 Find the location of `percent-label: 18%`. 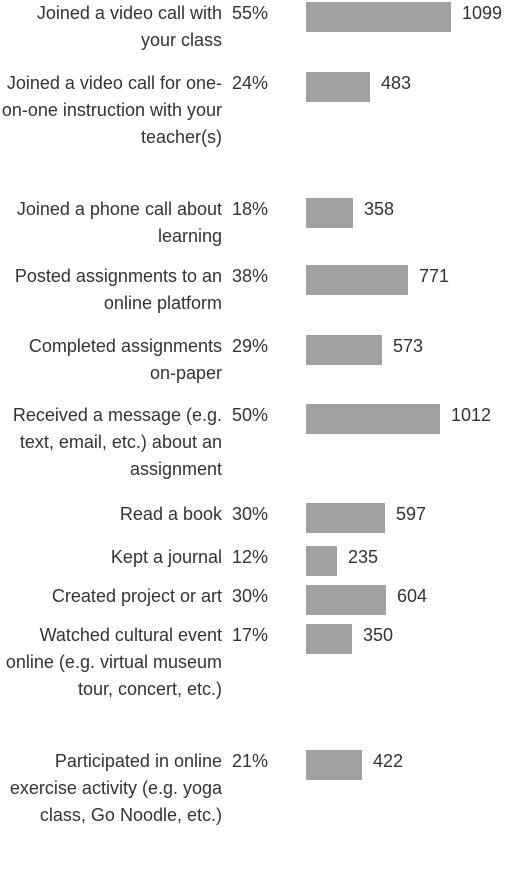

percent-label: 18% is located at coordinates (250, 209).